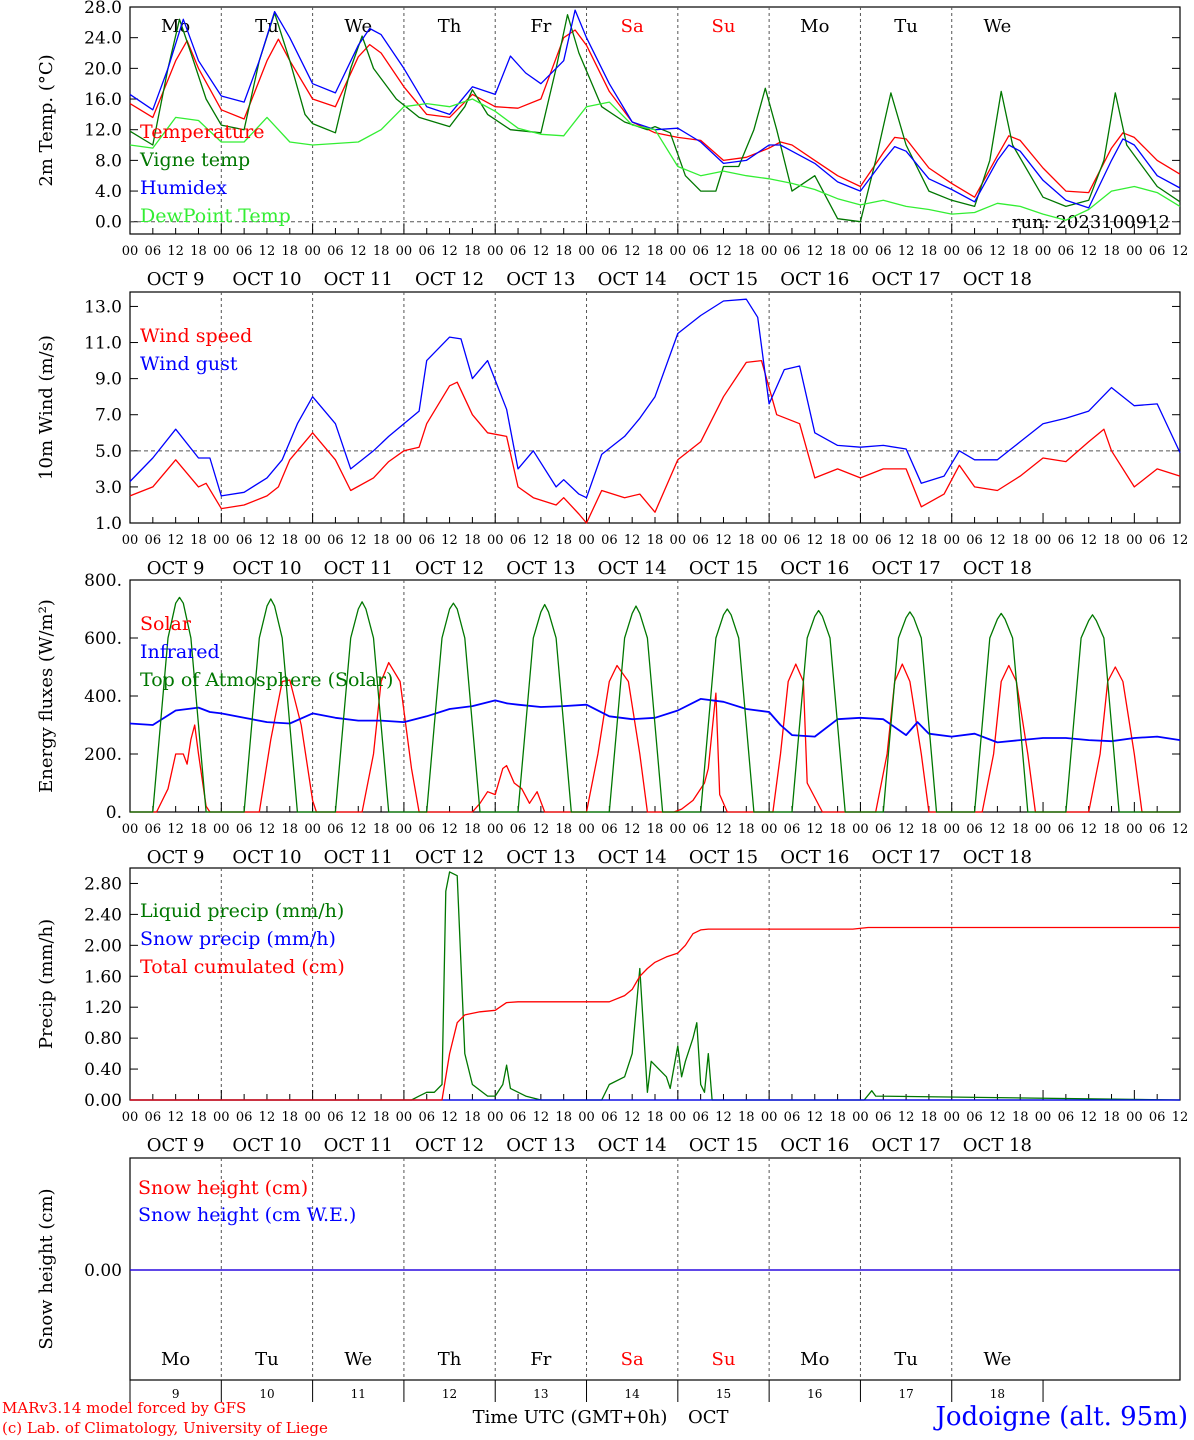  I want to click on y-tick-label: 24.0, so click(103, 39).